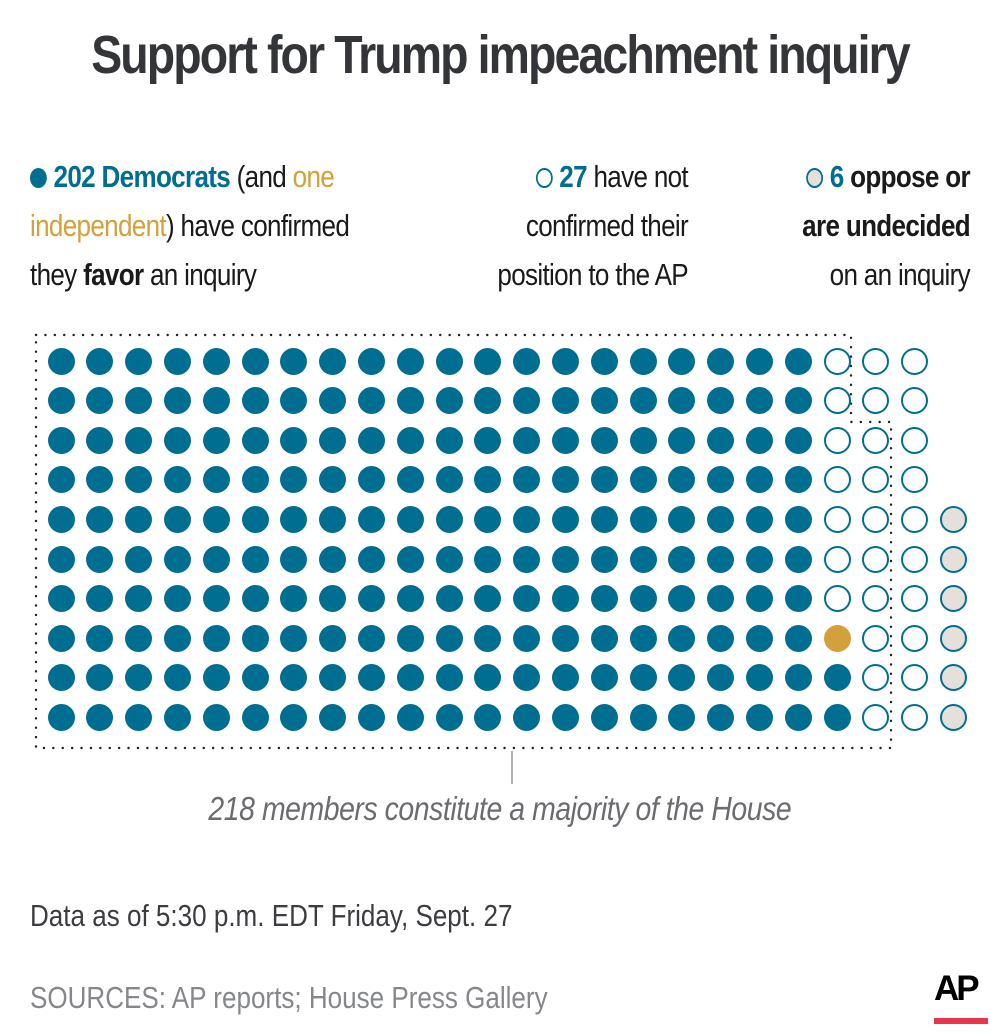 The image size is (1000, 1036). I want to click on legend-oppose: 6 oppose or are undecided on an inquiry, so click(835, 225).